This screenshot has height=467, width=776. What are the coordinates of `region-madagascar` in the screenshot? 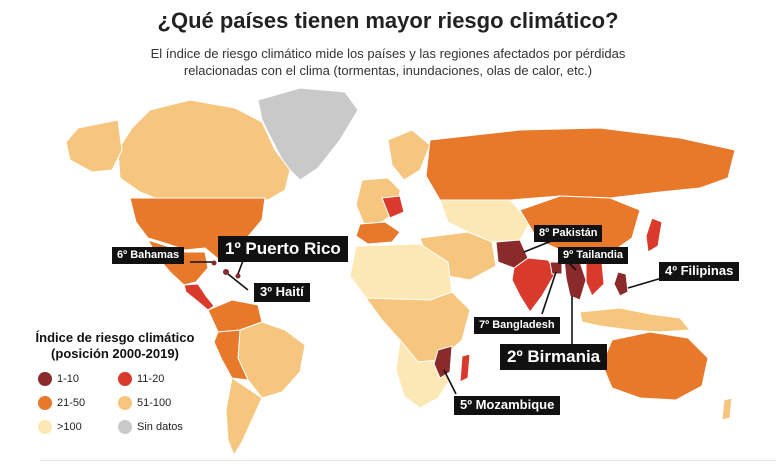 It's located at (465, 368).